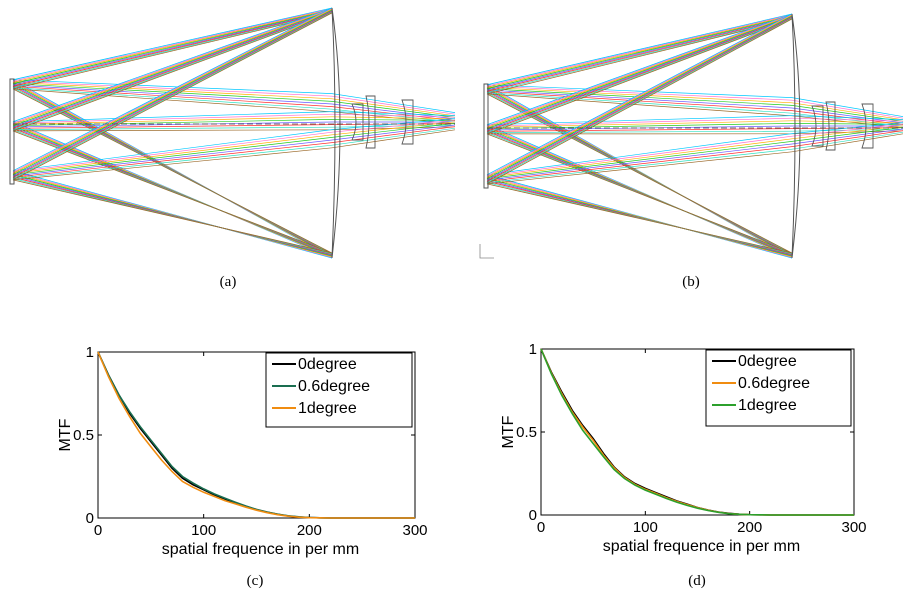 Image resolution: width=904 pixels, height=596 pixels. I want to click on x-axis-label: spatial frequence in per mm, so click(701, 546).